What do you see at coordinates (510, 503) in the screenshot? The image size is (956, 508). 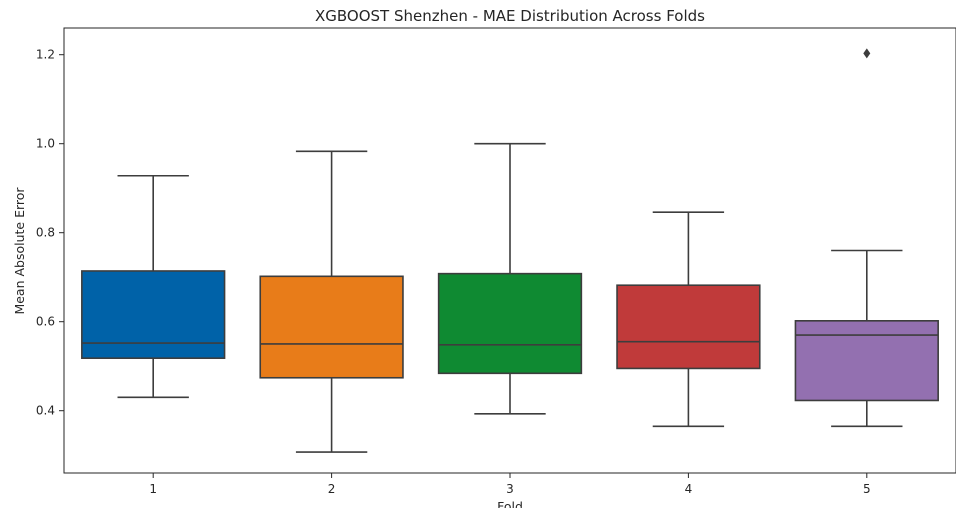 I see `x-axis-label: Fold` at bounding box center [510, 503].